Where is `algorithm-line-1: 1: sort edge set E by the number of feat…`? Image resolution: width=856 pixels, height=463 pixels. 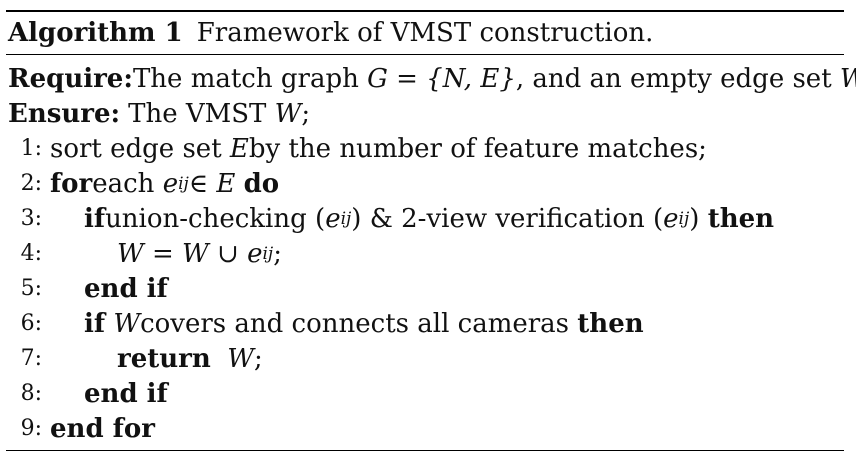 algorithm-line-1: 1: sort edge set E by the number of feat… is located at coordinates (425, 148).